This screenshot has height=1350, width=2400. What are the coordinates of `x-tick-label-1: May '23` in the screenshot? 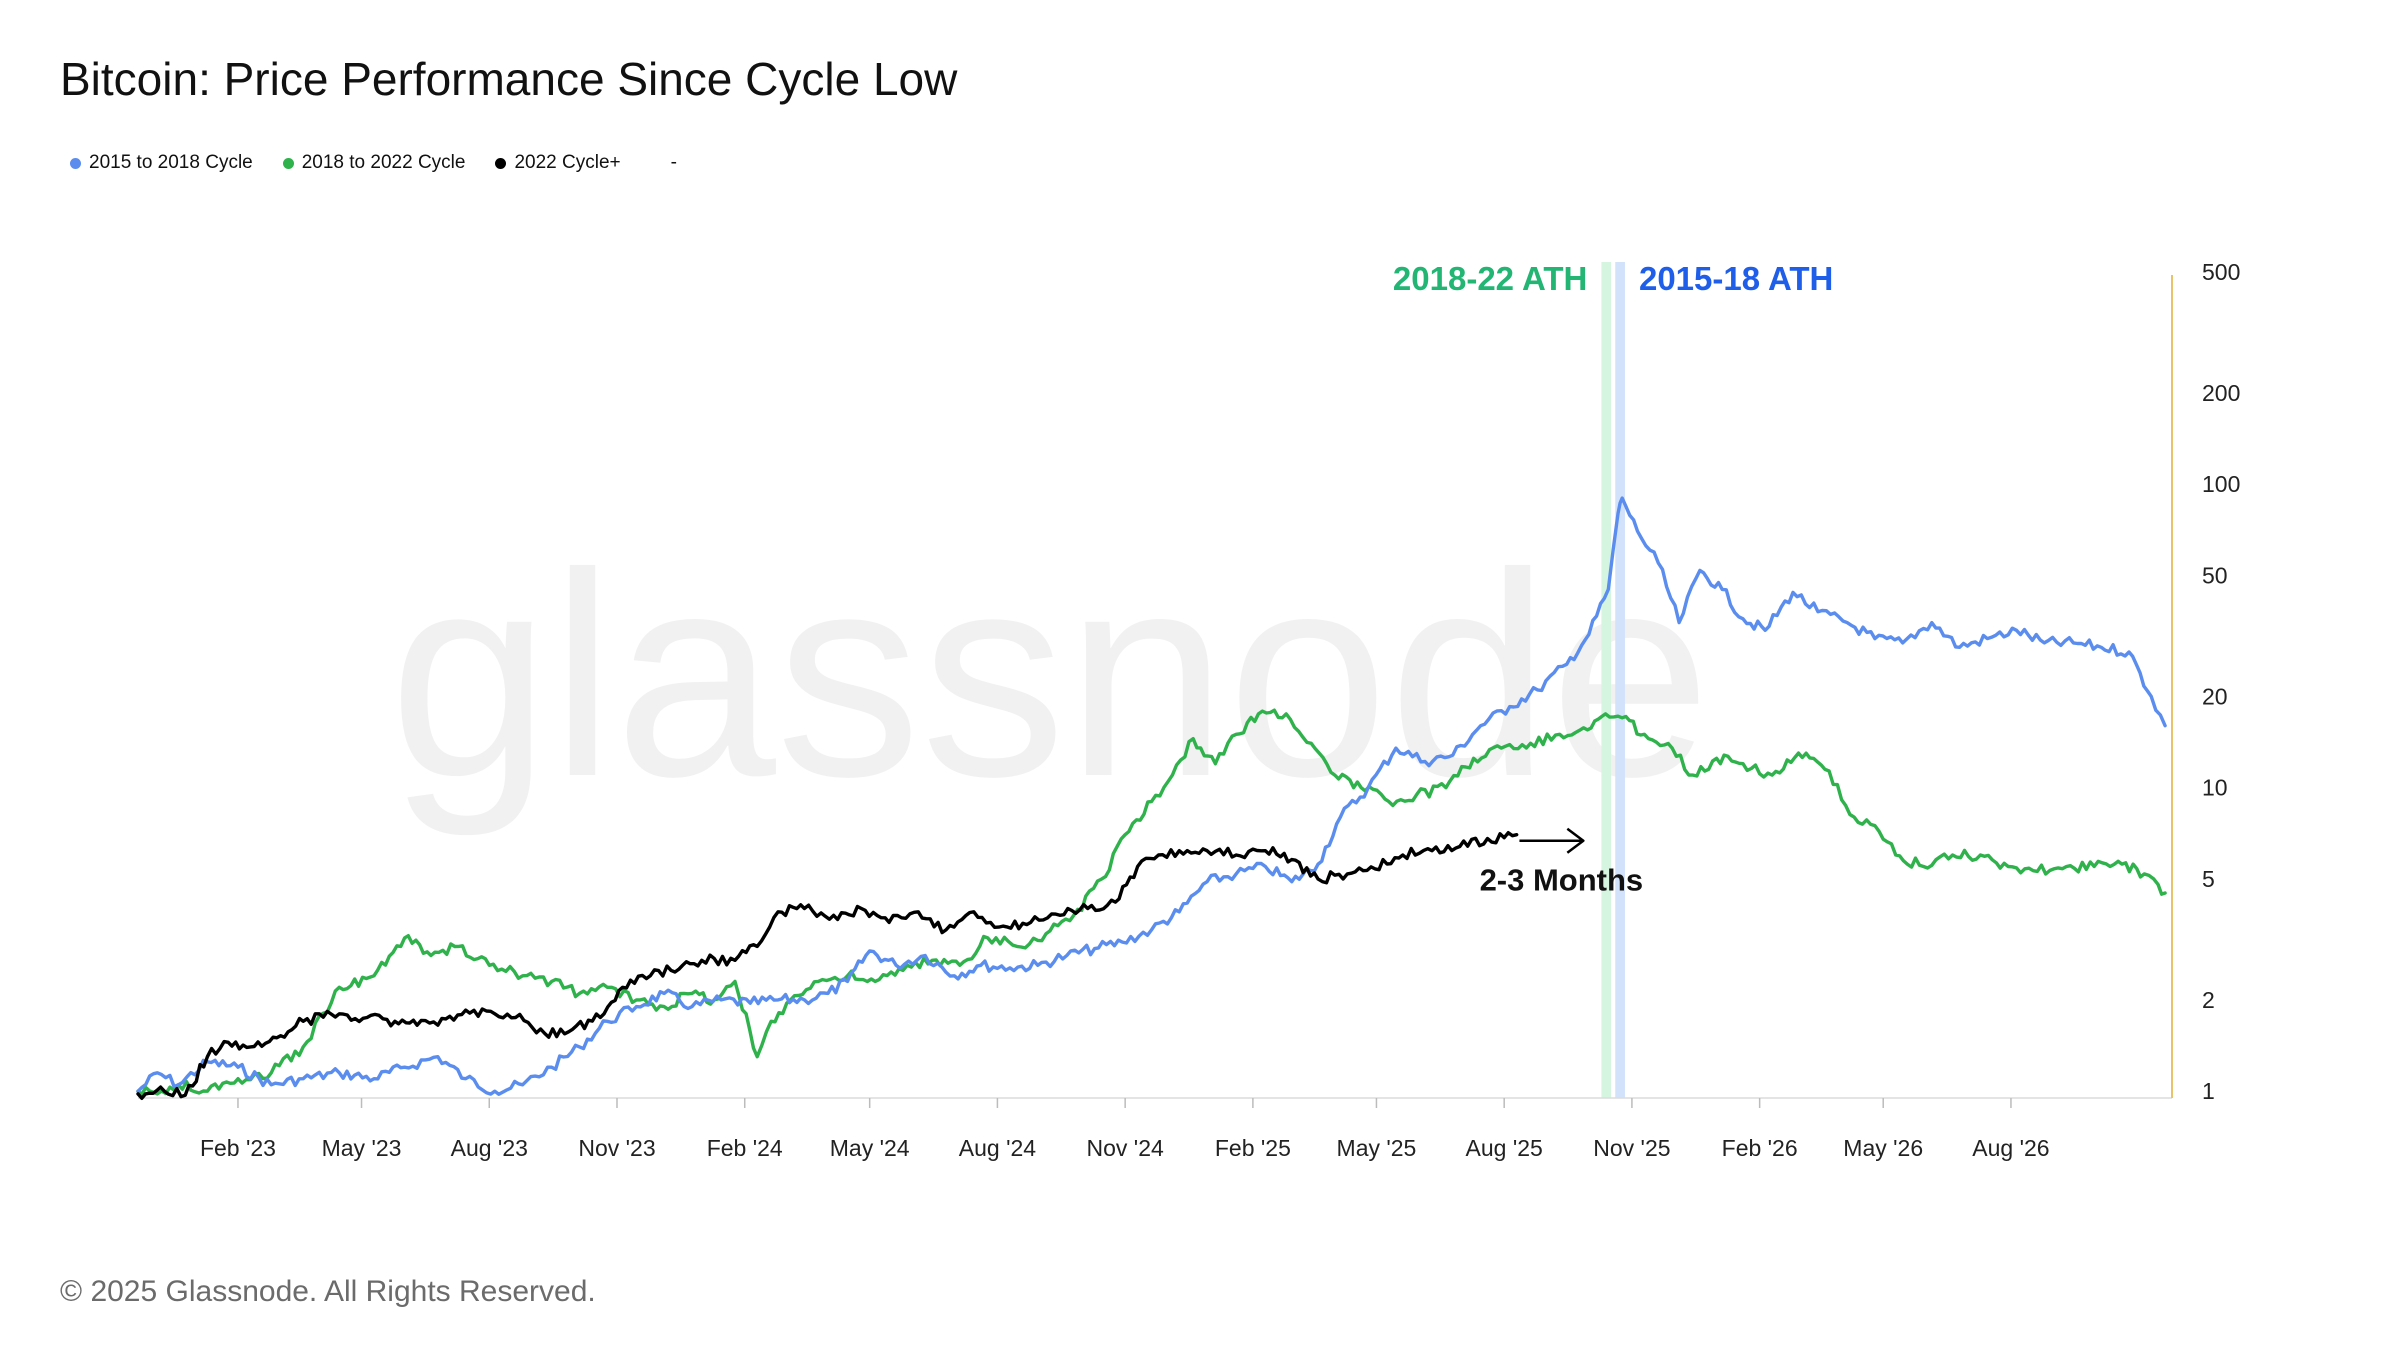 It's located at (362, 1148).